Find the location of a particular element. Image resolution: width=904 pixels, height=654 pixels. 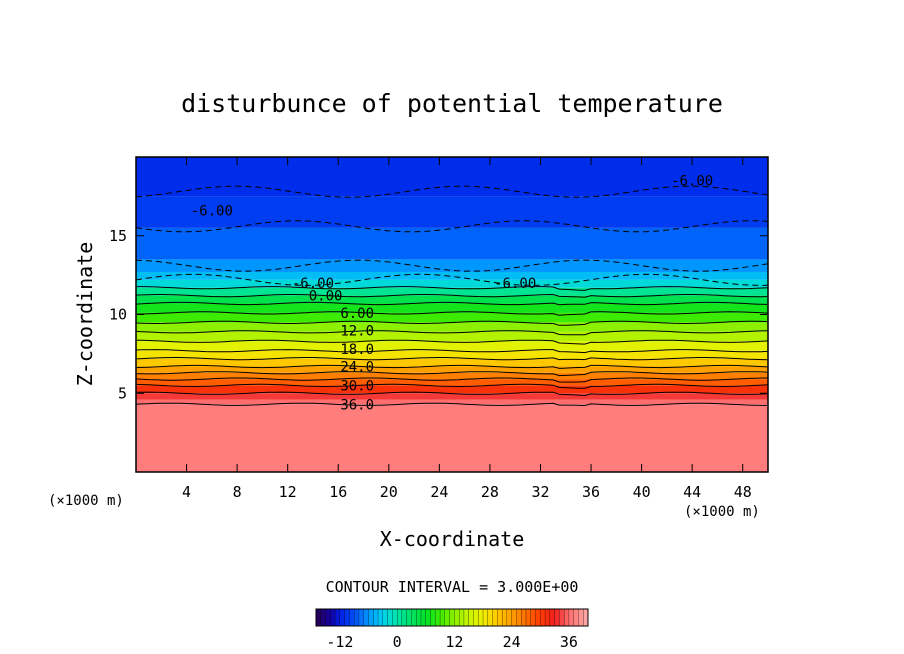

colorbar-ticks: -12 0 12 24 36 is located at coordinates (452, 642).